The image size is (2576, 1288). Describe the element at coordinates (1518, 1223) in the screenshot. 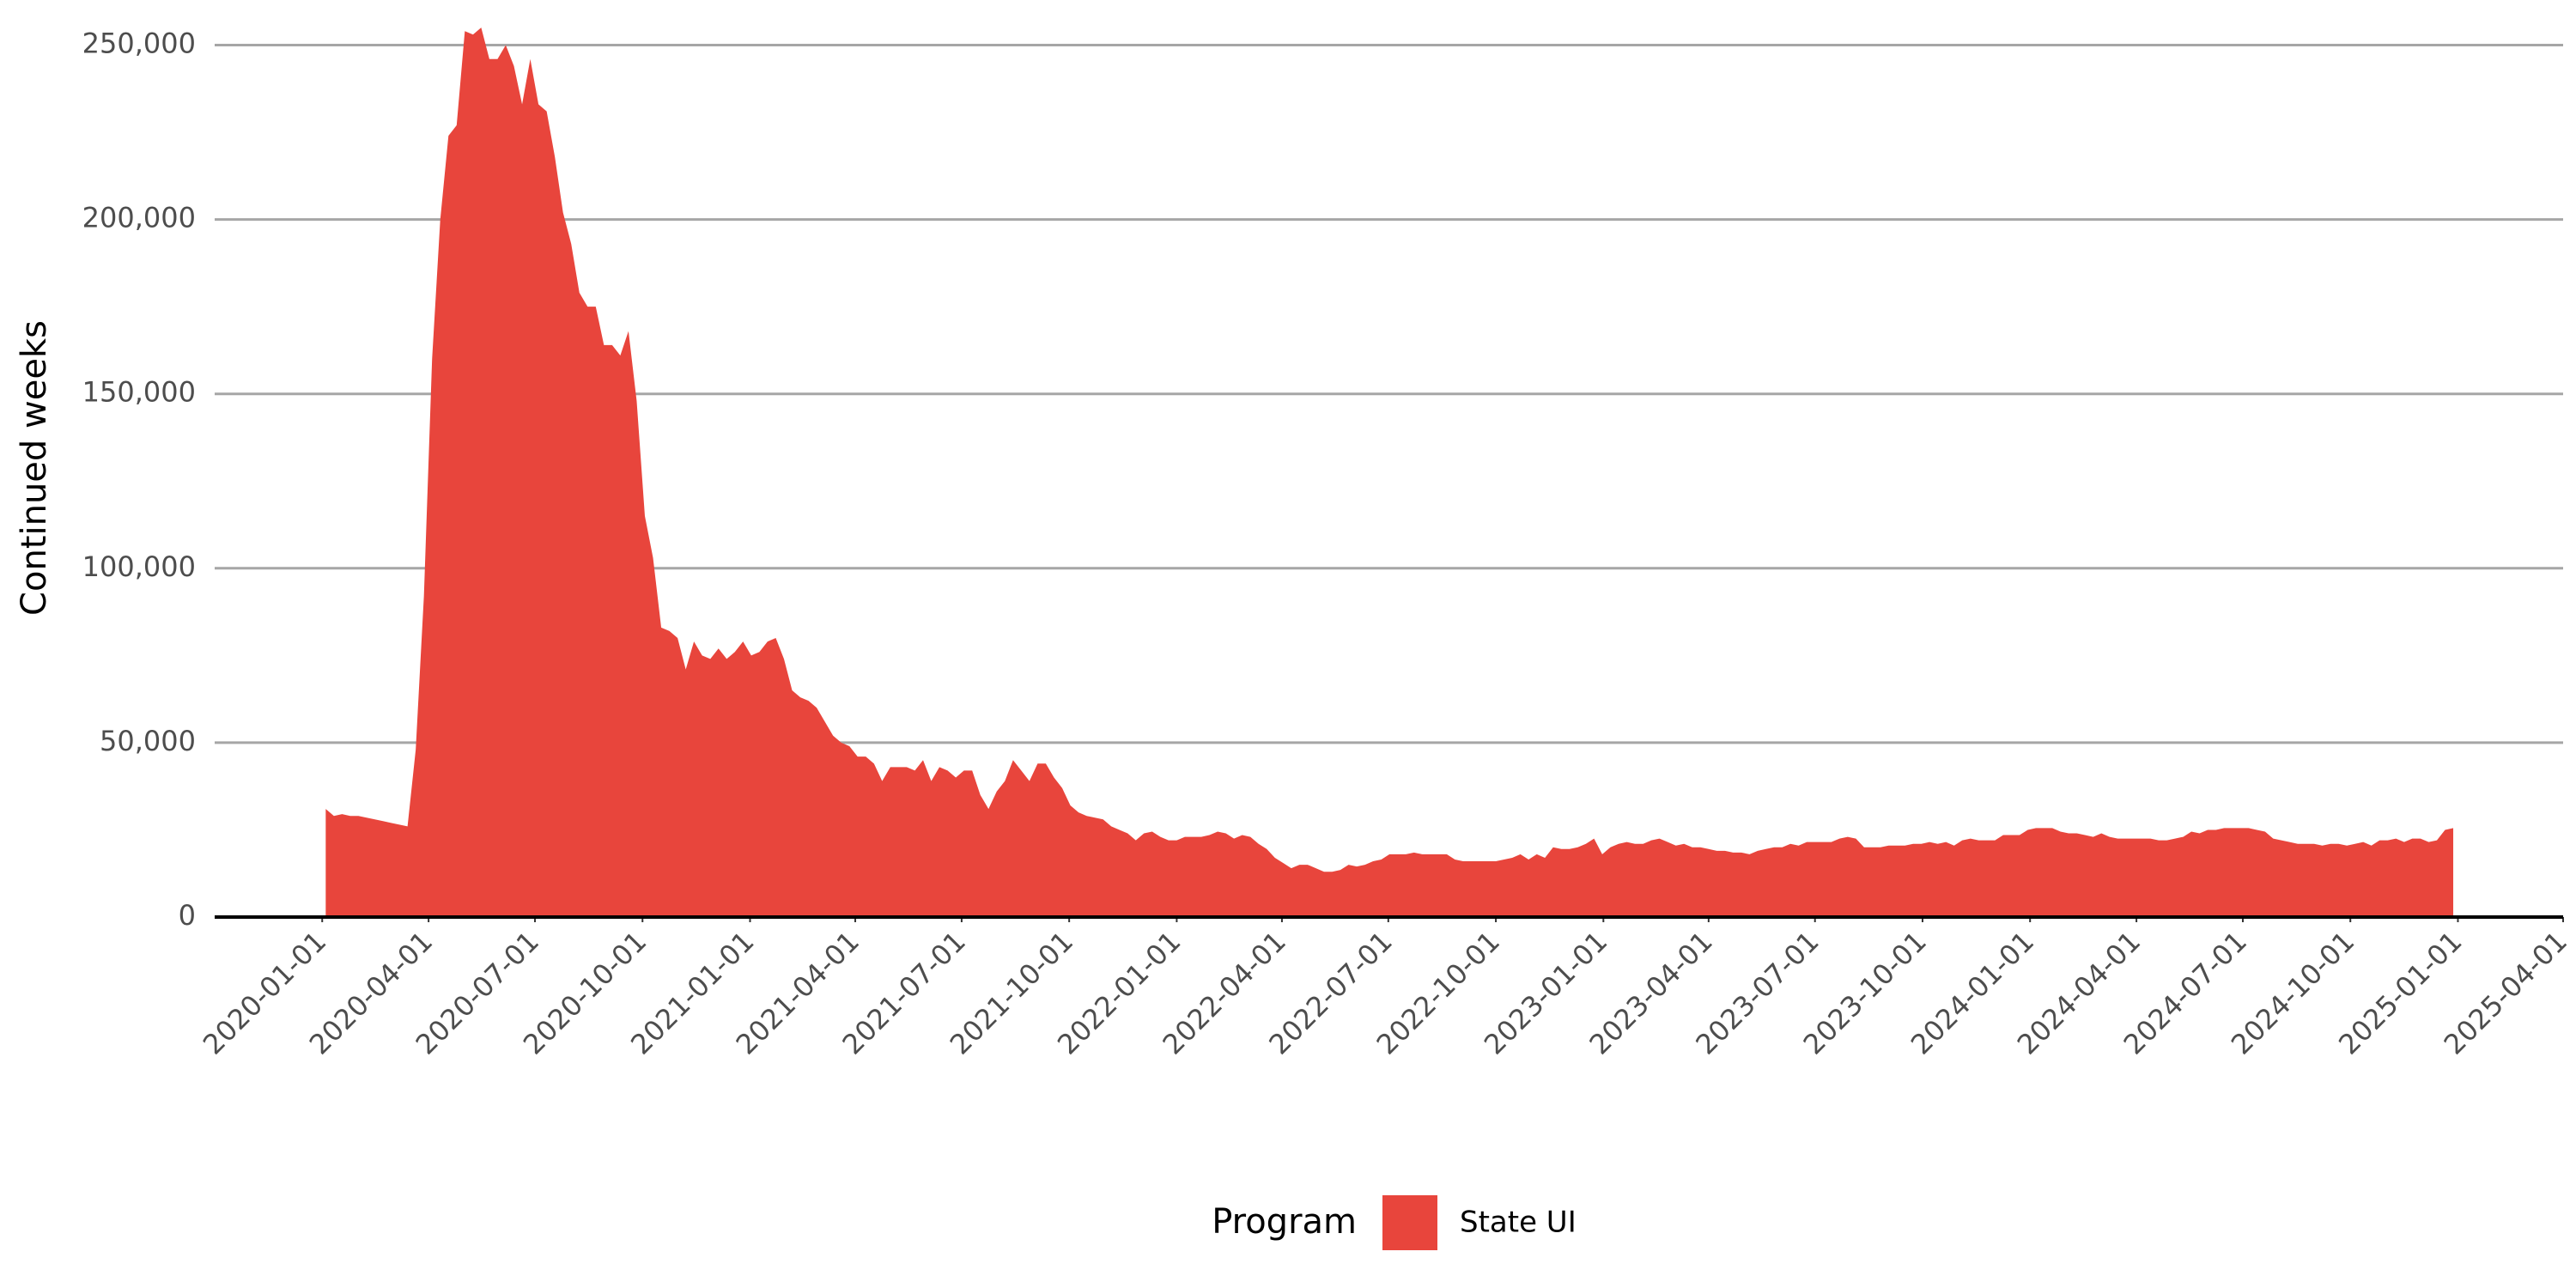

I see `legend-label: State UI` at that location.